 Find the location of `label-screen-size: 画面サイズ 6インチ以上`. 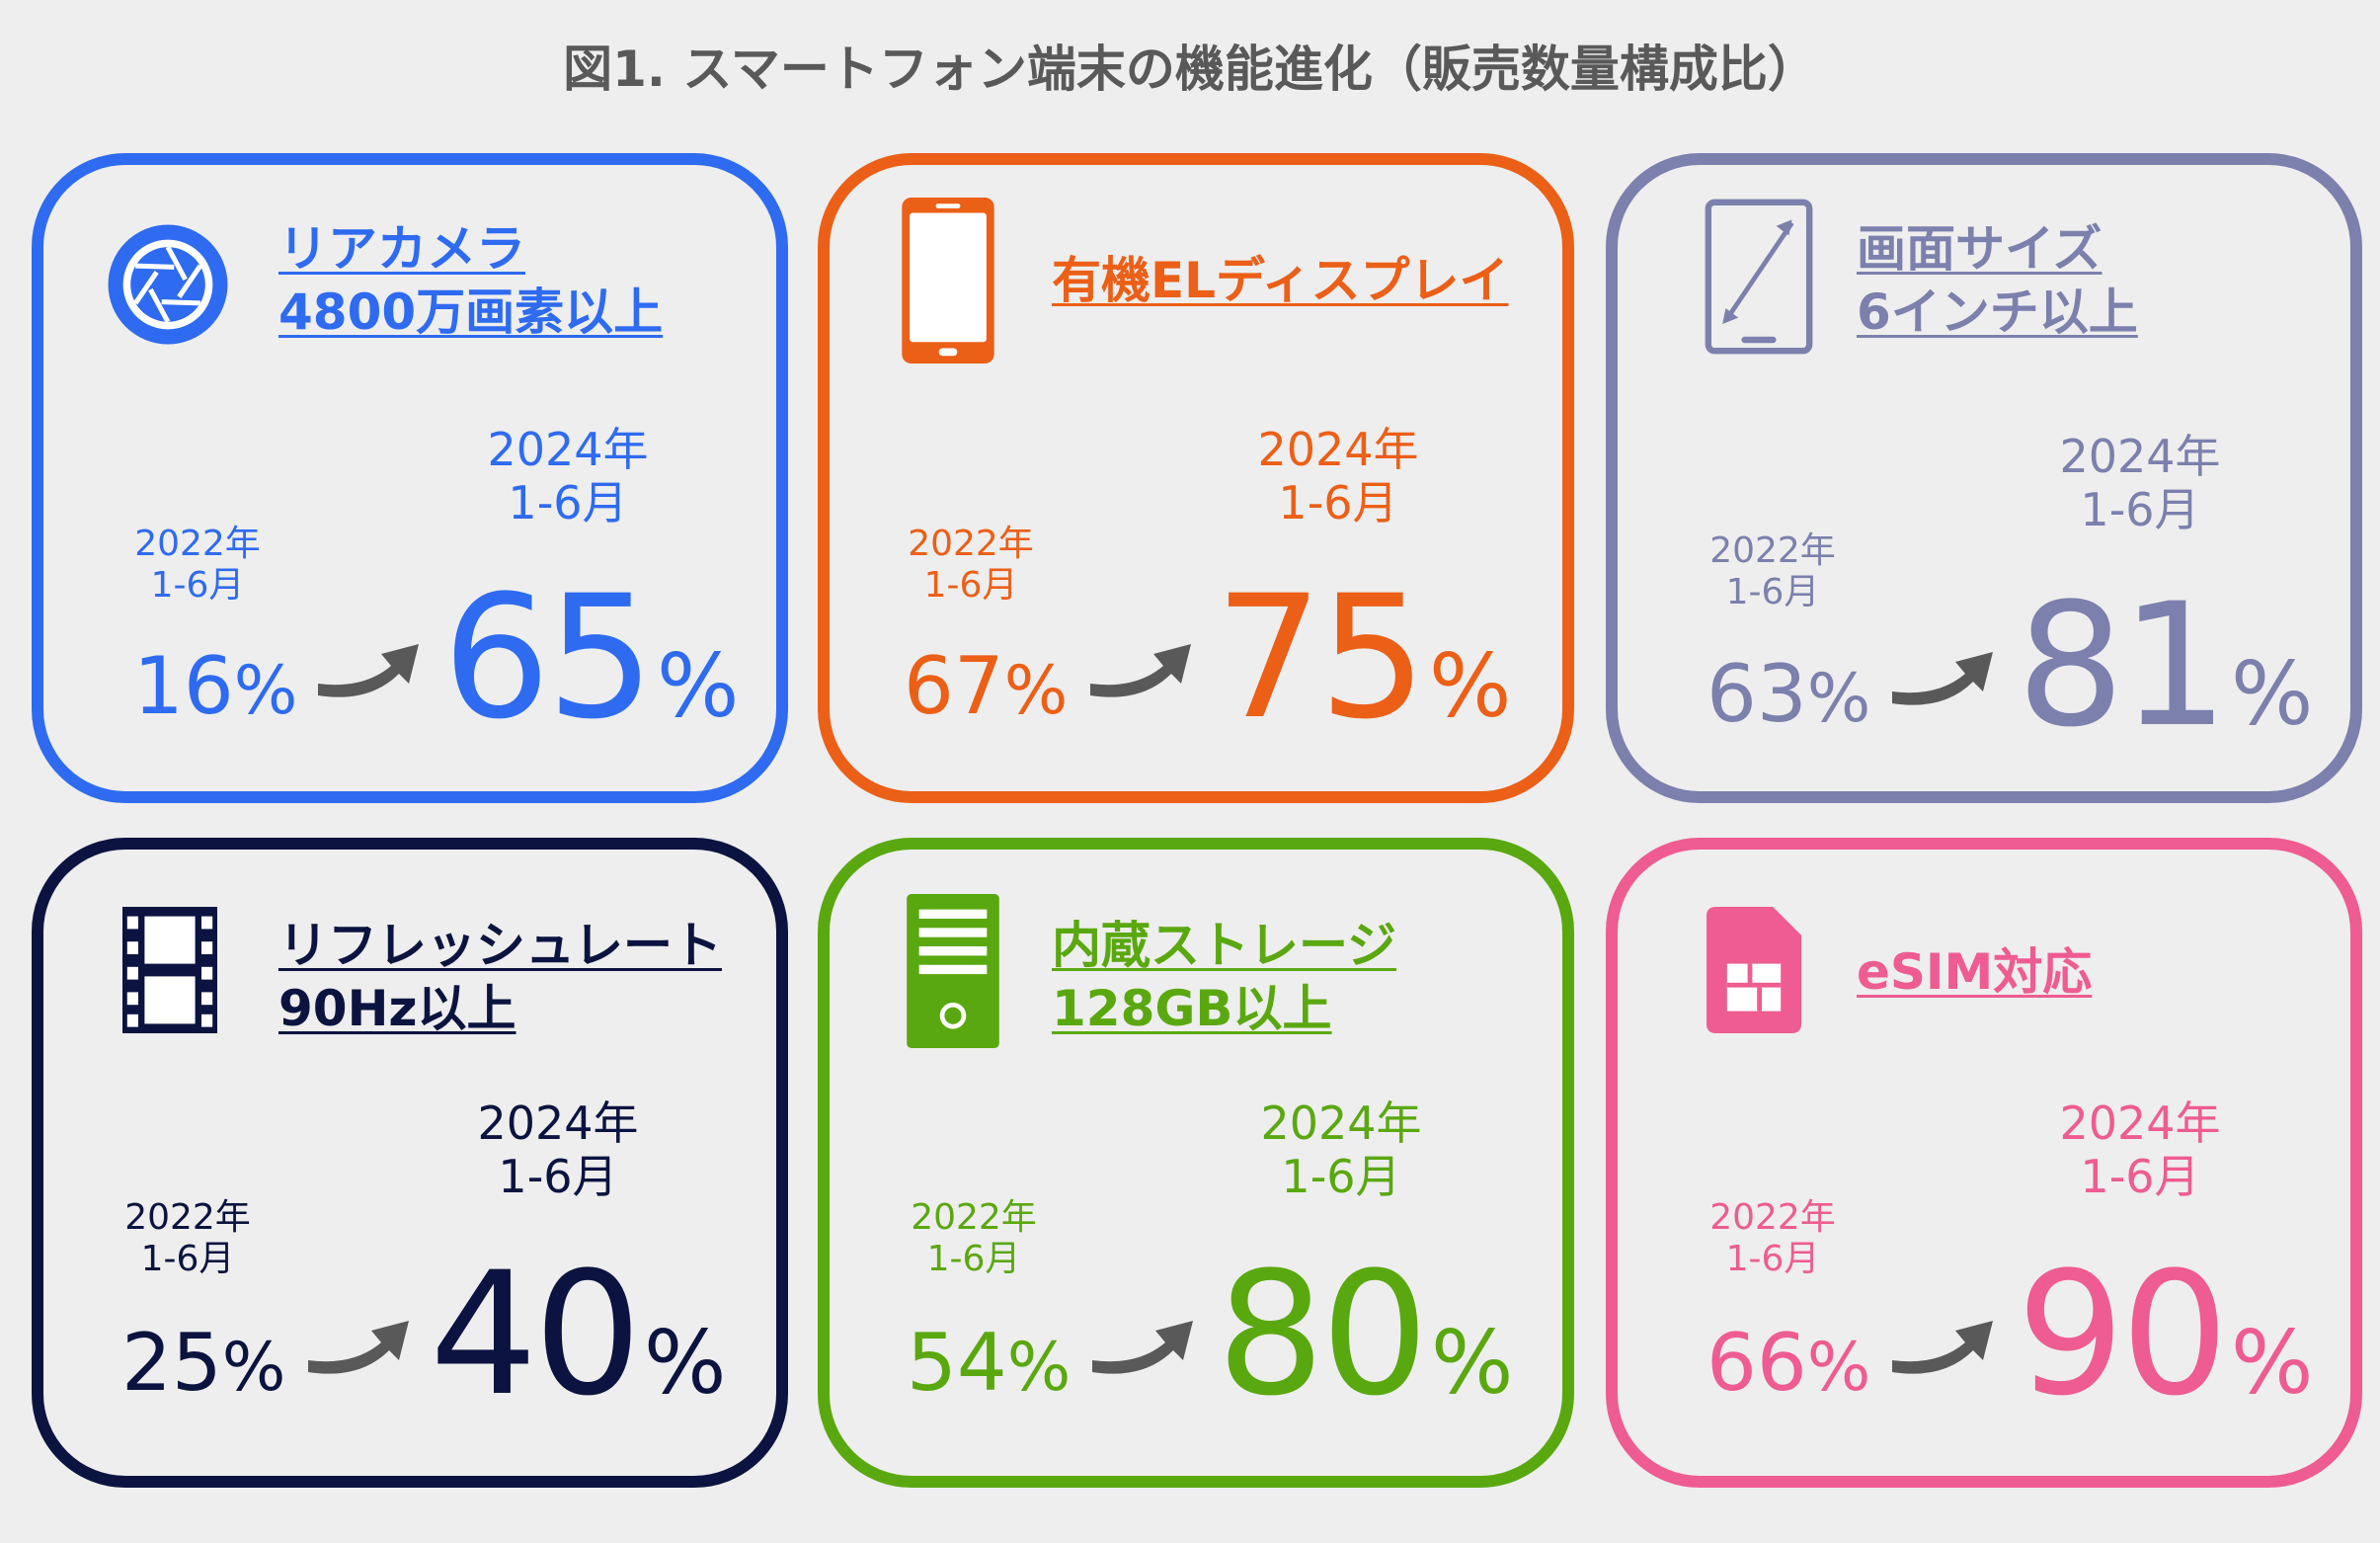

label-screen-size: 画面サイズ 6インチ以上 is located at coordinates (1997, 280).